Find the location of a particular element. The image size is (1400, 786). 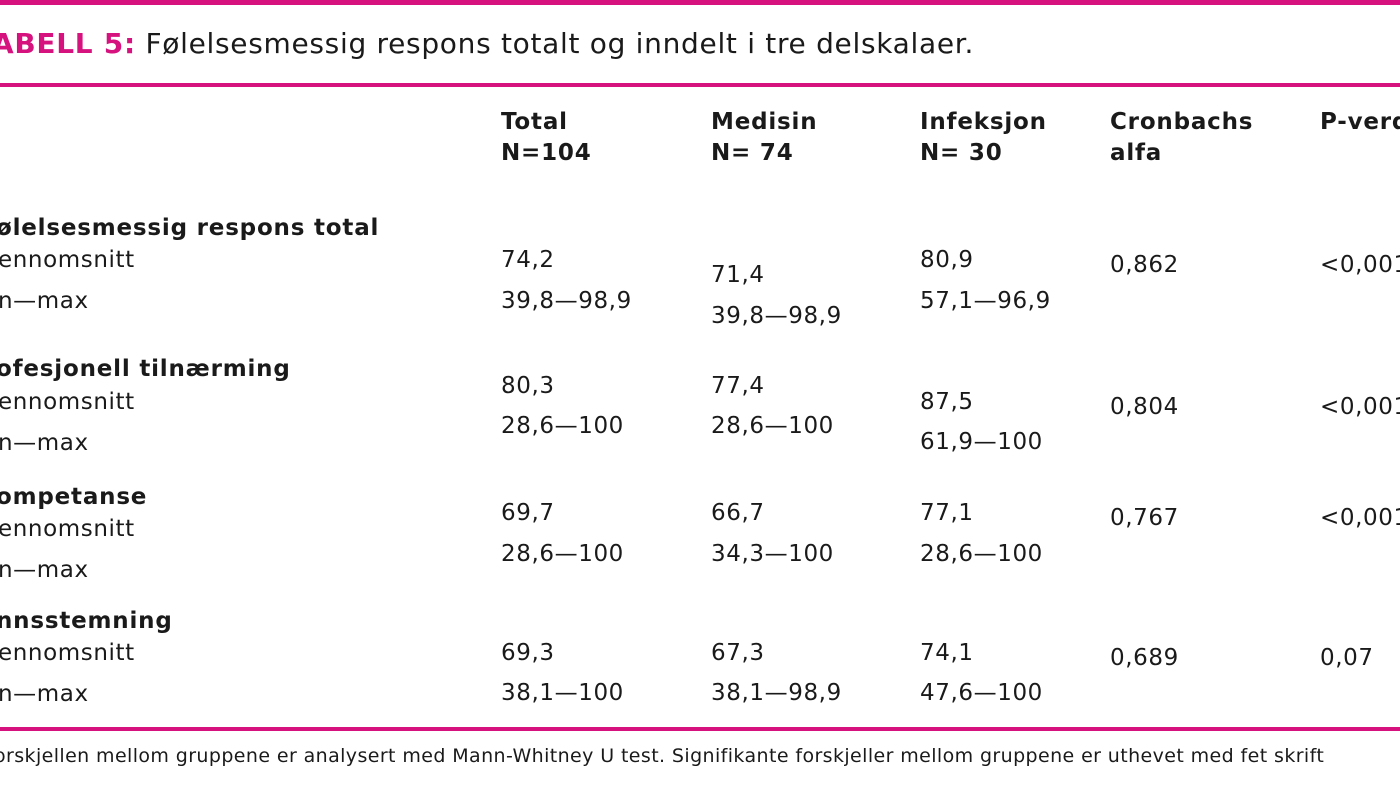

row-heading: ompetanse is located at coordinates (74, 497).